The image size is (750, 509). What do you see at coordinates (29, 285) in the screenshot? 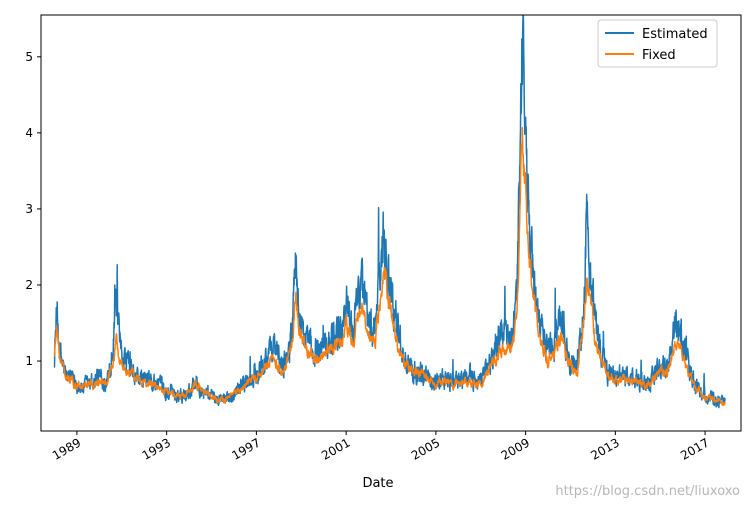
I see `y-tick-label: 2` at bounding box center [29, 285].